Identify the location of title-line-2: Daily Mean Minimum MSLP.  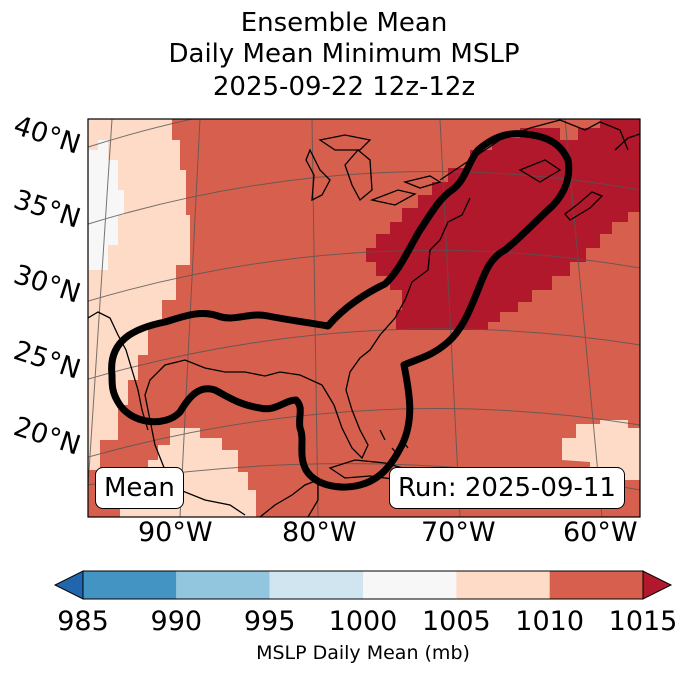
(344, 54).